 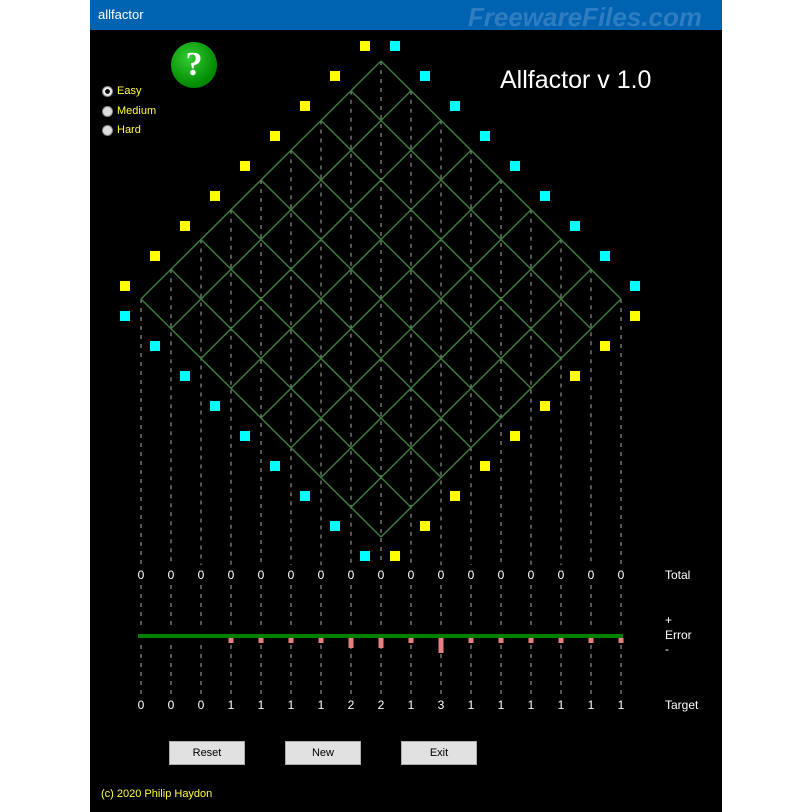 What do you see at coordinates (207, 753) in the screenshot?
I see `reset-button: Reset` at bounding box center [207, 753].